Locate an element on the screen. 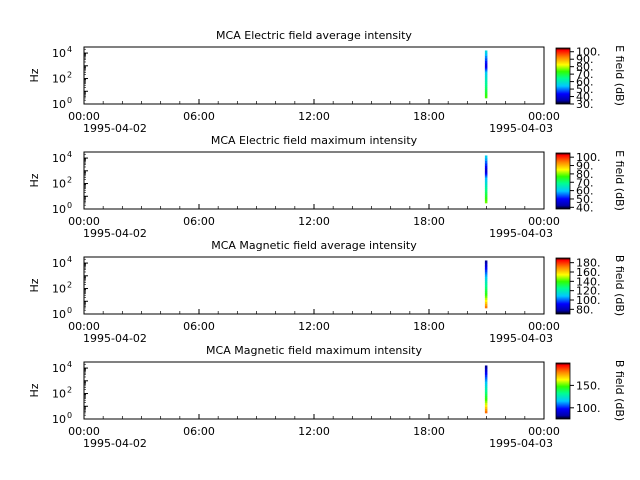 This screenshot has height=480, width=640. panel-title: MCA Magnetic field average intensity is located at coordinates (314, 245).